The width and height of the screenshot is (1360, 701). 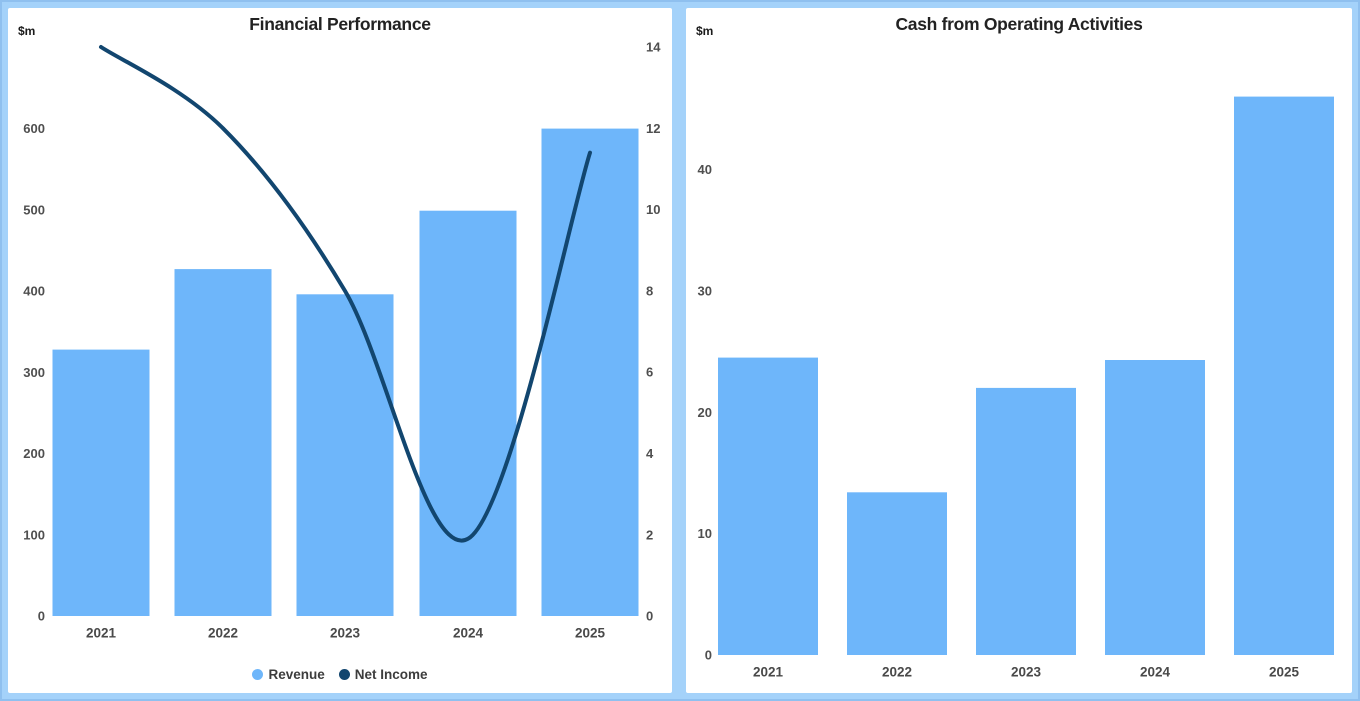 What do you see at coordinates (653, 209) in the screenshot?
I see `y-axis-tick-right: 10` at bounding box center [653, 209].